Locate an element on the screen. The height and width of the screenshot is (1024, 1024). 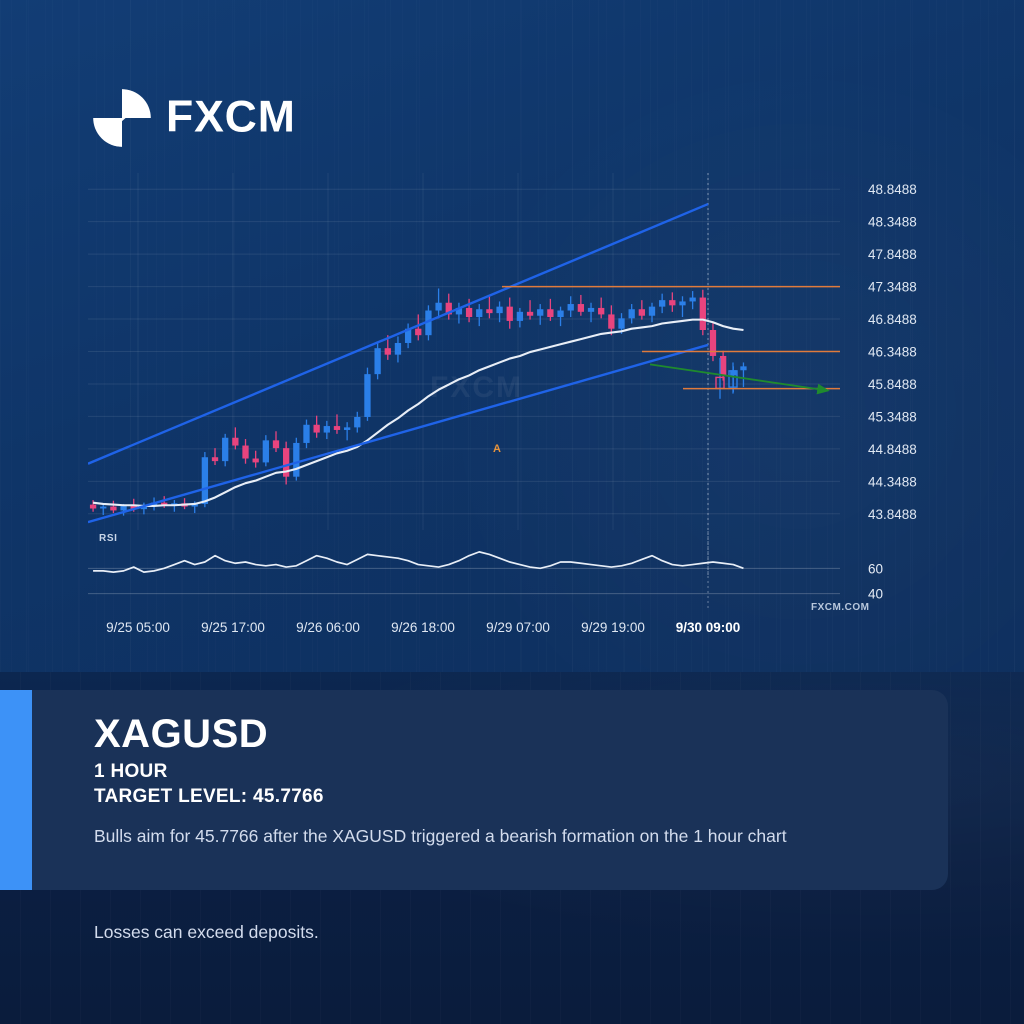
x-tick-label: 9/26 18:00 is located at coordinates (423, 627).